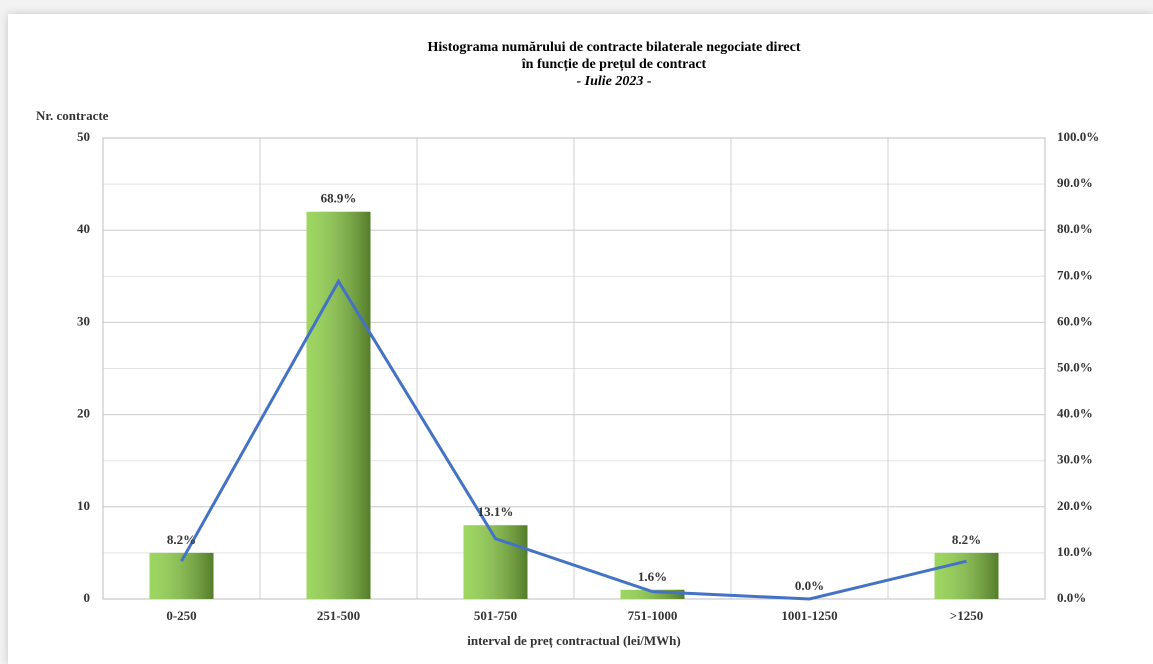  What do you see at coordinates (1075, 366) in the screenshot?
I see `y2-tick-label: 50.0%` at bounding box center [1075, 366].